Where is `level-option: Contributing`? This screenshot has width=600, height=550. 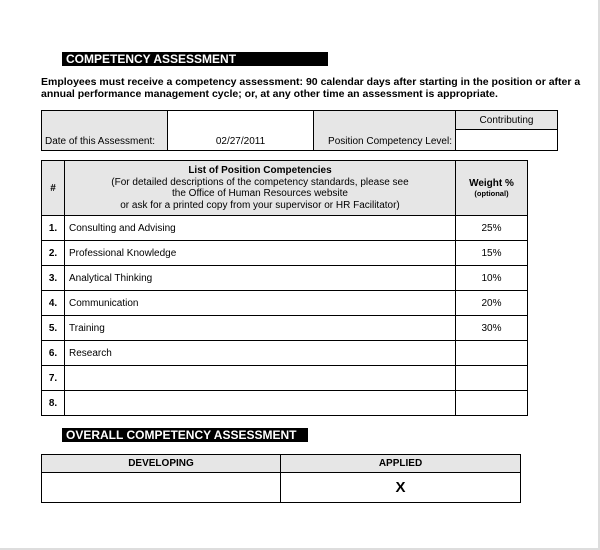
level-option: Contributing is located at coordinates (506, 120).